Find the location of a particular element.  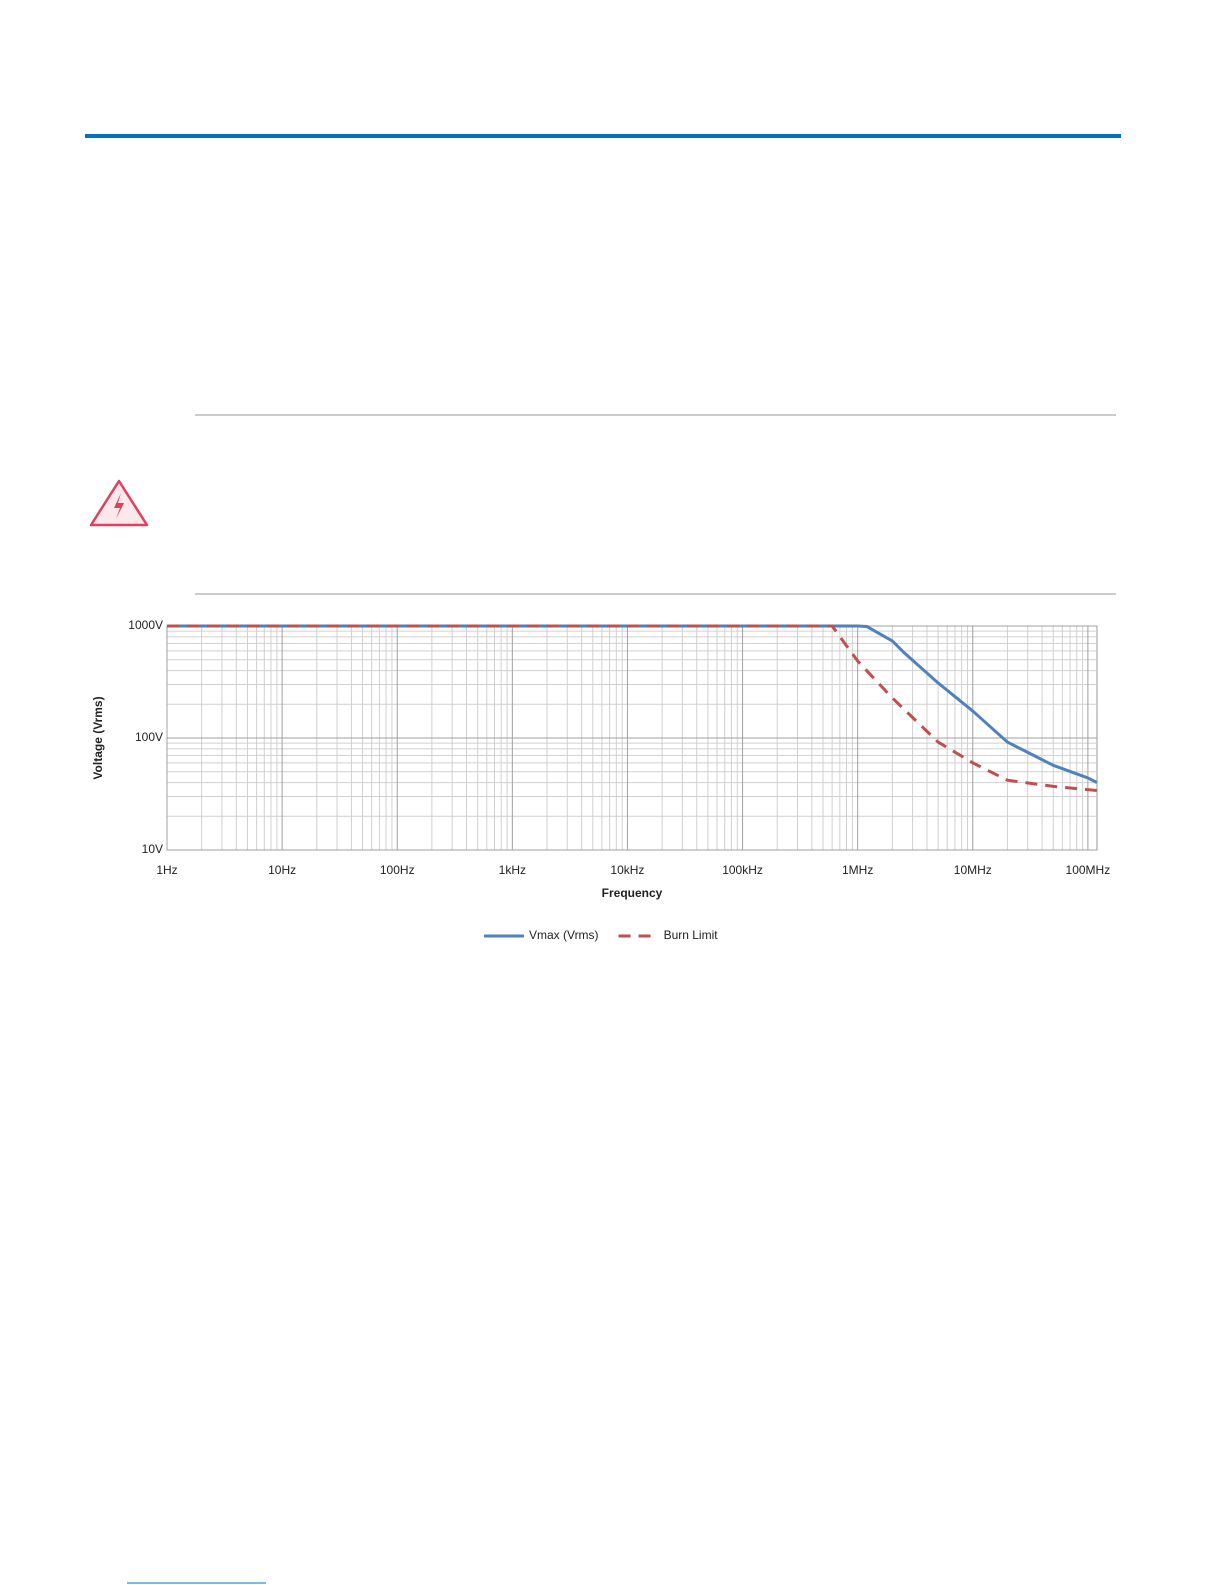

x-tick-label: 1MHz is located at coordinates (857, 870).